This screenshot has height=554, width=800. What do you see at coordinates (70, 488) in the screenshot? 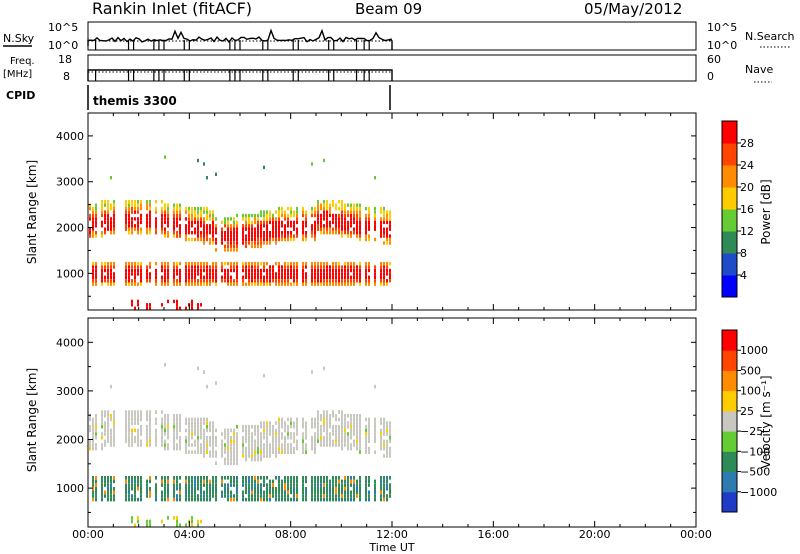
I see `y-tick-label: 1000` at bounding box center [70, 488].